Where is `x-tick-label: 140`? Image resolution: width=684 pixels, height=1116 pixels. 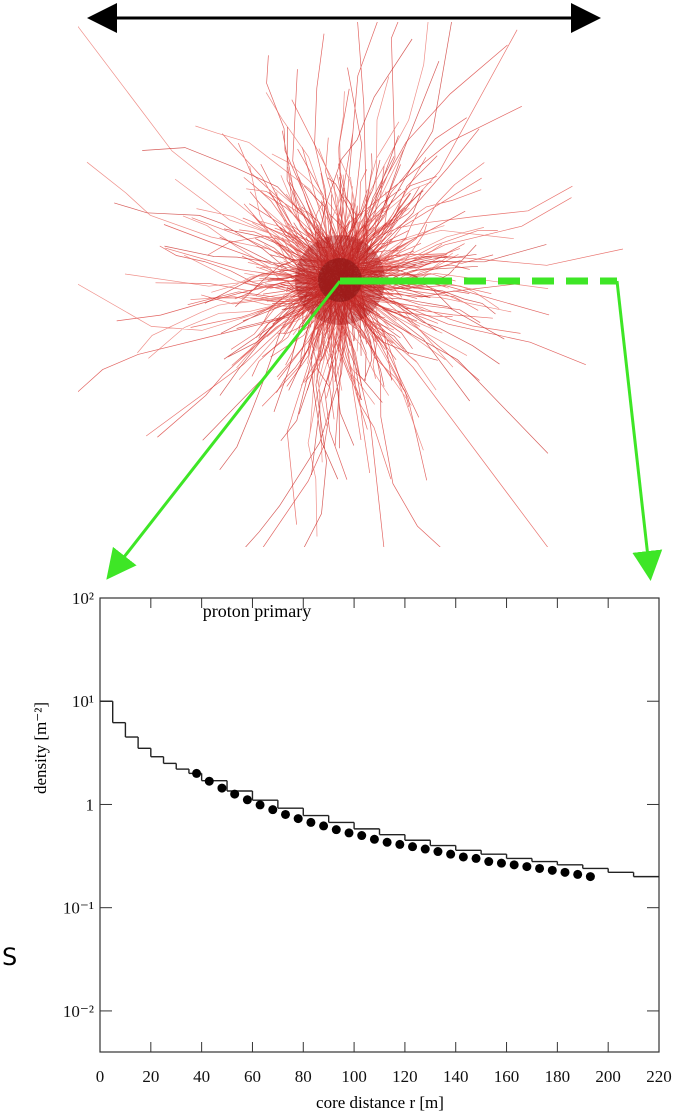
x-tick-label: 140 is located at coordinates (456, 1076).